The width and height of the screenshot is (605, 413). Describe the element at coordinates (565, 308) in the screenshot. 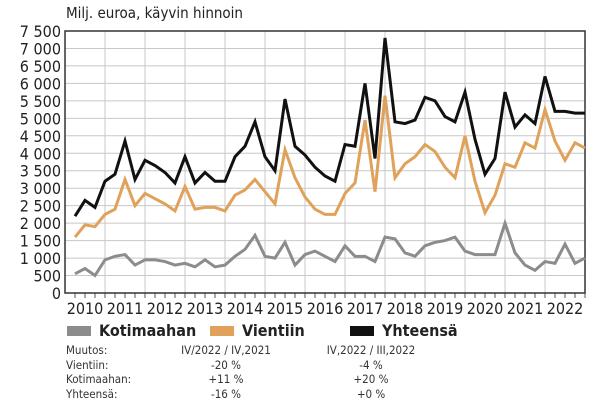

I see `x-tick-label: 2022` at that location.